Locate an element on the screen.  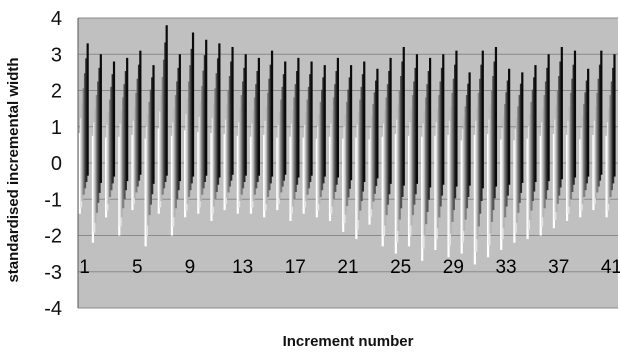
y-tick-label: -1 is located at coordinates (53, 200).